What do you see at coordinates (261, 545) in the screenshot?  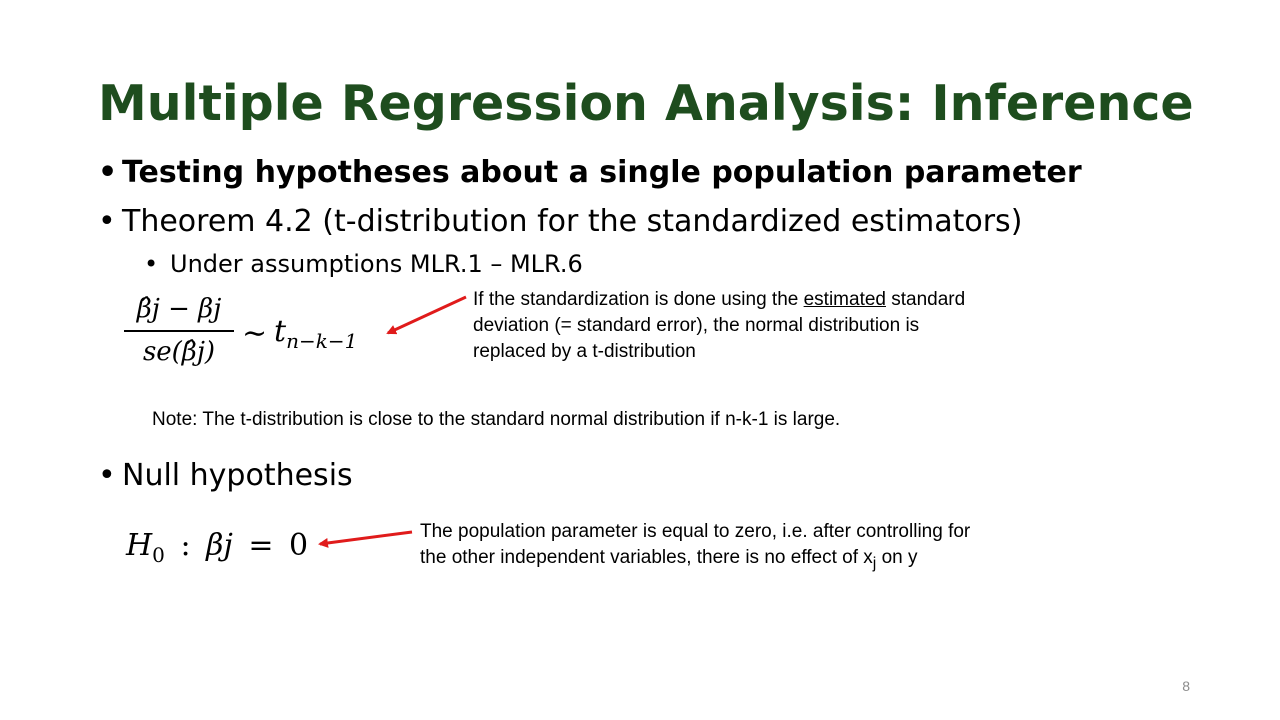 I see `equals-symbol: =` at bounding box center [261, 545].